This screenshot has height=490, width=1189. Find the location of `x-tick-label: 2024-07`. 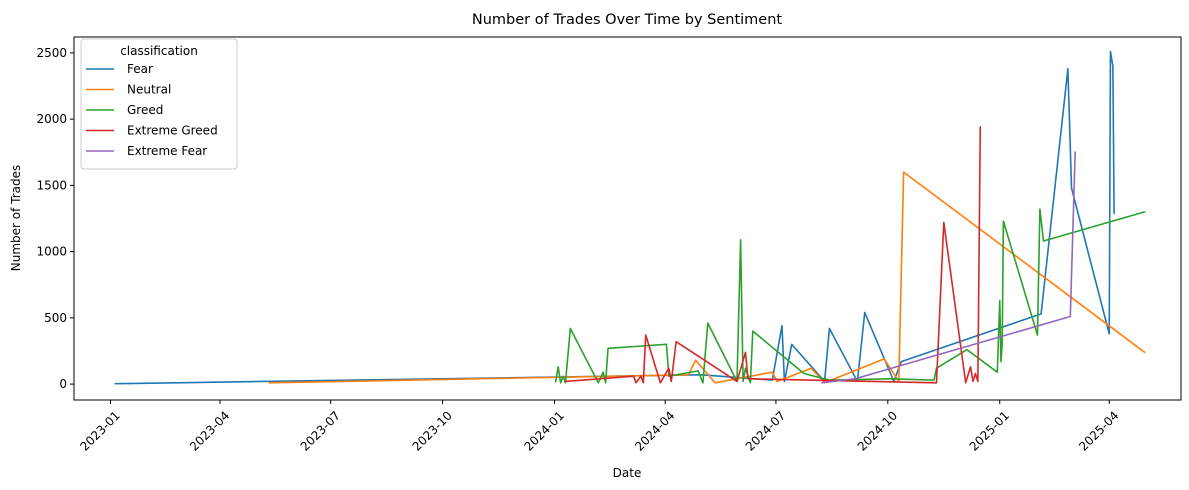

x-tick-label: 2024-07 is located at coordinates (765, 430).